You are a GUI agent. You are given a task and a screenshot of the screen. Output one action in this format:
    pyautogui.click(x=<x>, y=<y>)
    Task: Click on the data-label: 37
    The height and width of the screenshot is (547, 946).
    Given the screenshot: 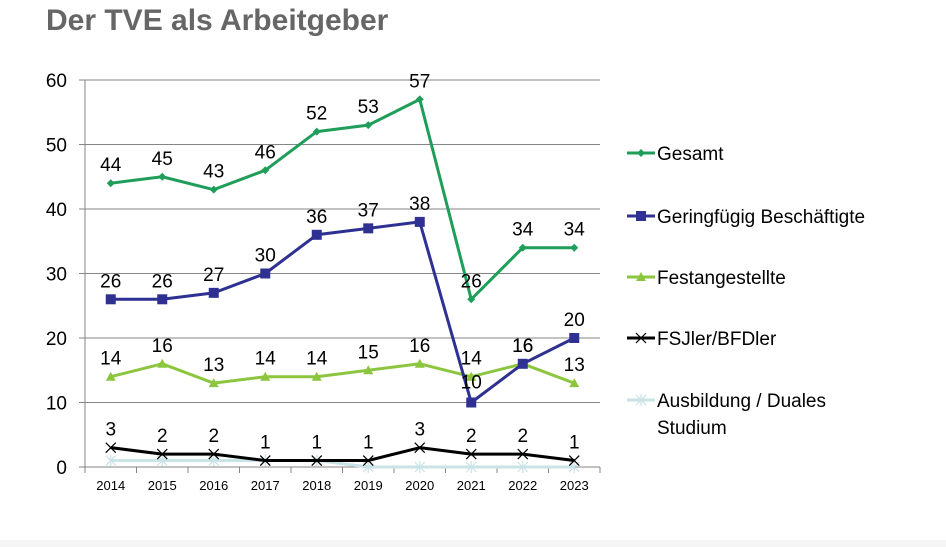 What is the action you would take?
    pyautogui.click(x=368, y=210)
    